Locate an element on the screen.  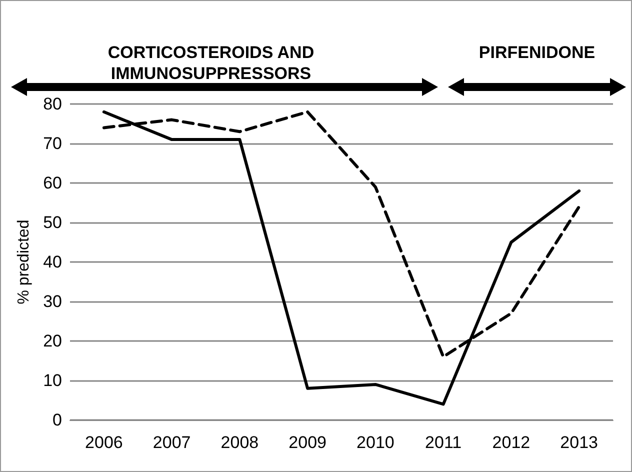
text: PIRFENIDONE is located at coordinates (537, 52).